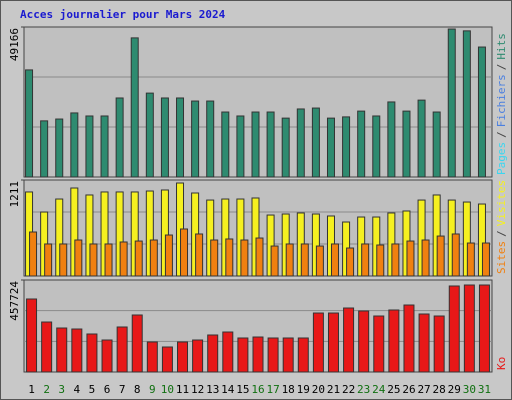  Describe the element at coordinates (454, 389) in the screenshot. I see `x-tick-label: 29` at that location.